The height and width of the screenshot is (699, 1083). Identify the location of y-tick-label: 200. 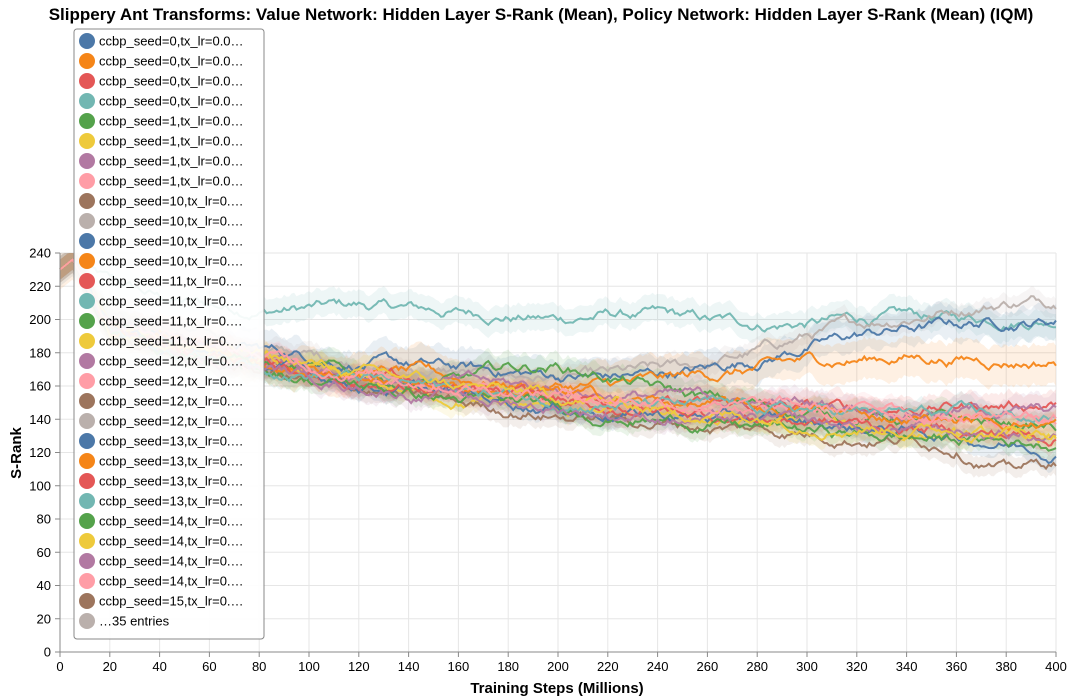
(40, 319).